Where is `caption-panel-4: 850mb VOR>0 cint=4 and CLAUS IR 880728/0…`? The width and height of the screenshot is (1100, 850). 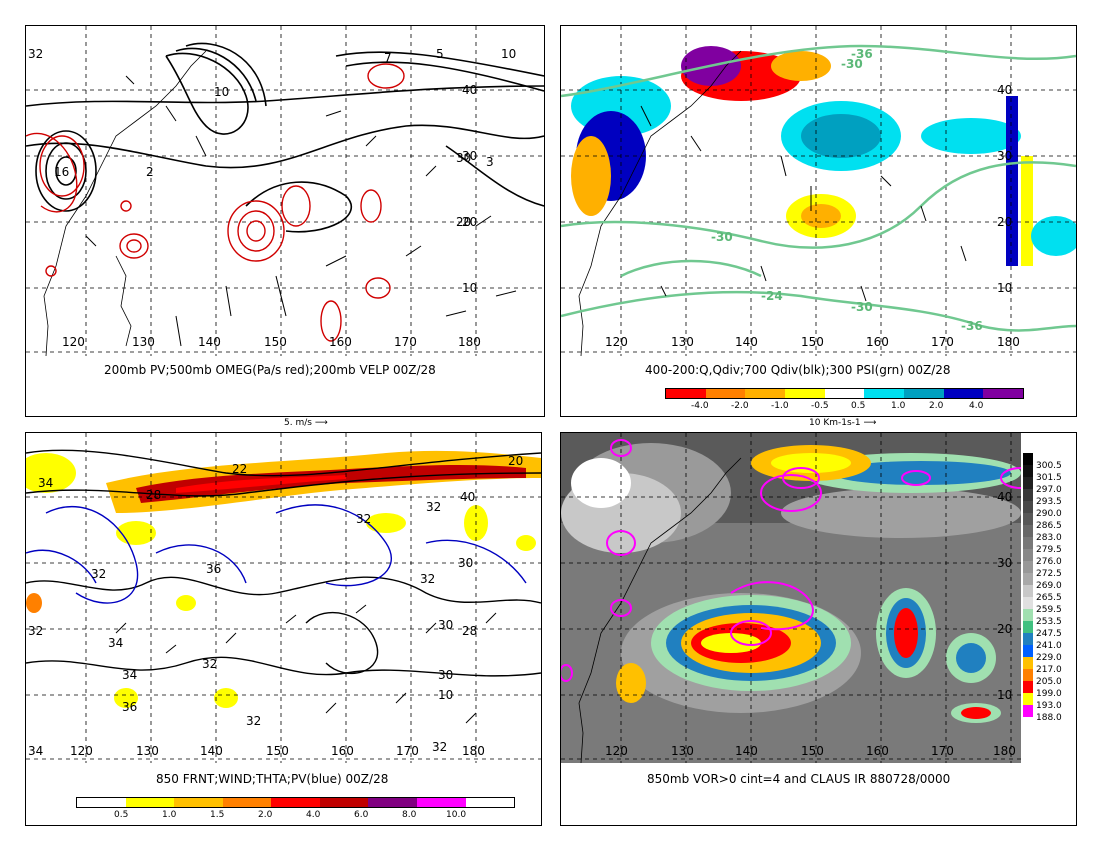
caption-panel-4: 850mb VOR>0 cint=4 and CLAUS IR 880728/0… is located at coordinates (799, 779).